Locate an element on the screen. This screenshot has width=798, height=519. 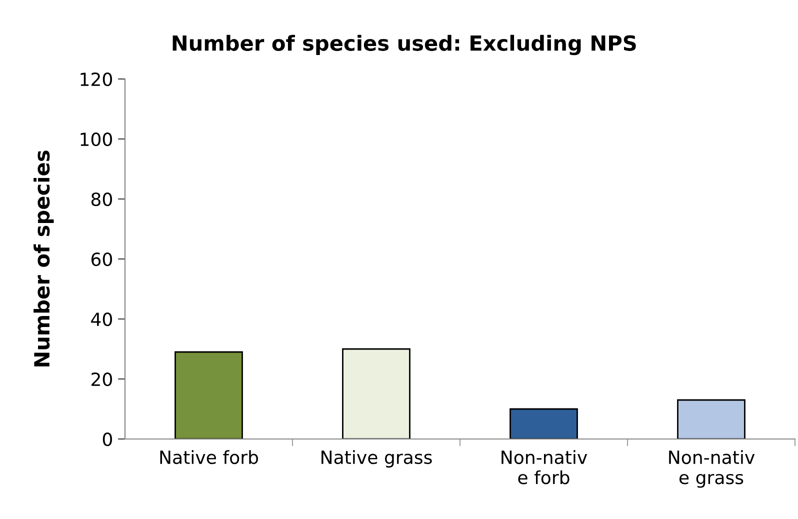
x-tick-label: Non-nativ e forb is located at coordinates (545, 467).